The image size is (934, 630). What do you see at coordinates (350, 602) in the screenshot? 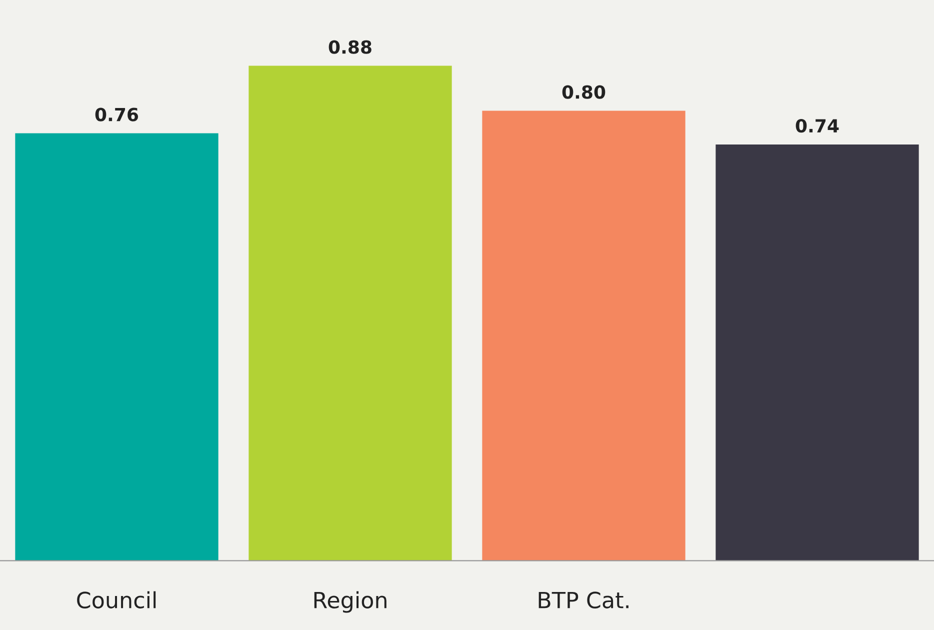
I see `x-tick-label: Region` at bounding box center [350, 602].